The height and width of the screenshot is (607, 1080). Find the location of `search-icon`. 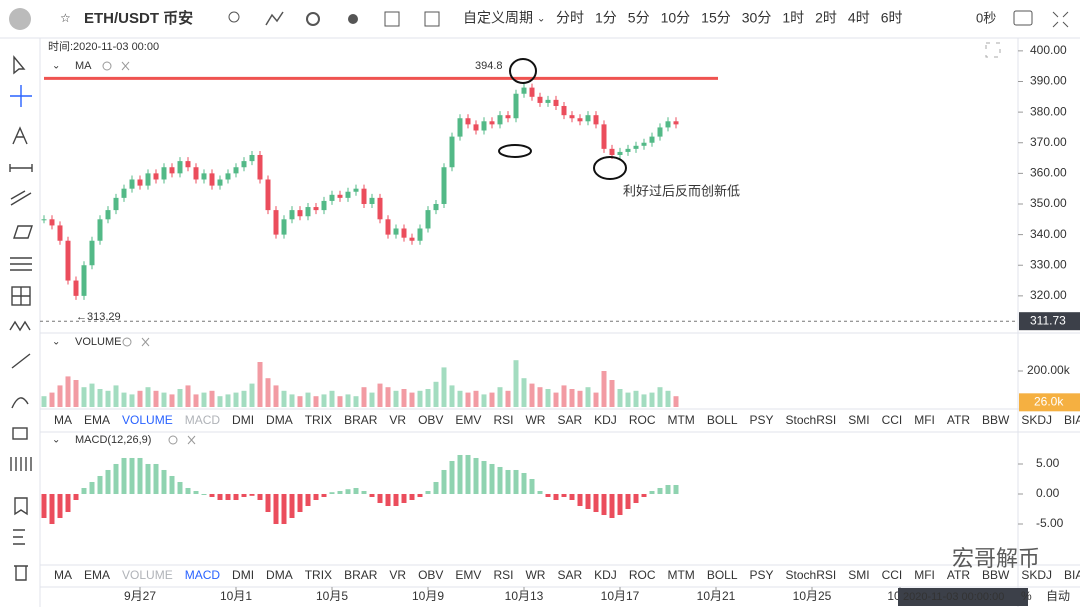

search-icon is located at coordinates (234, 17).